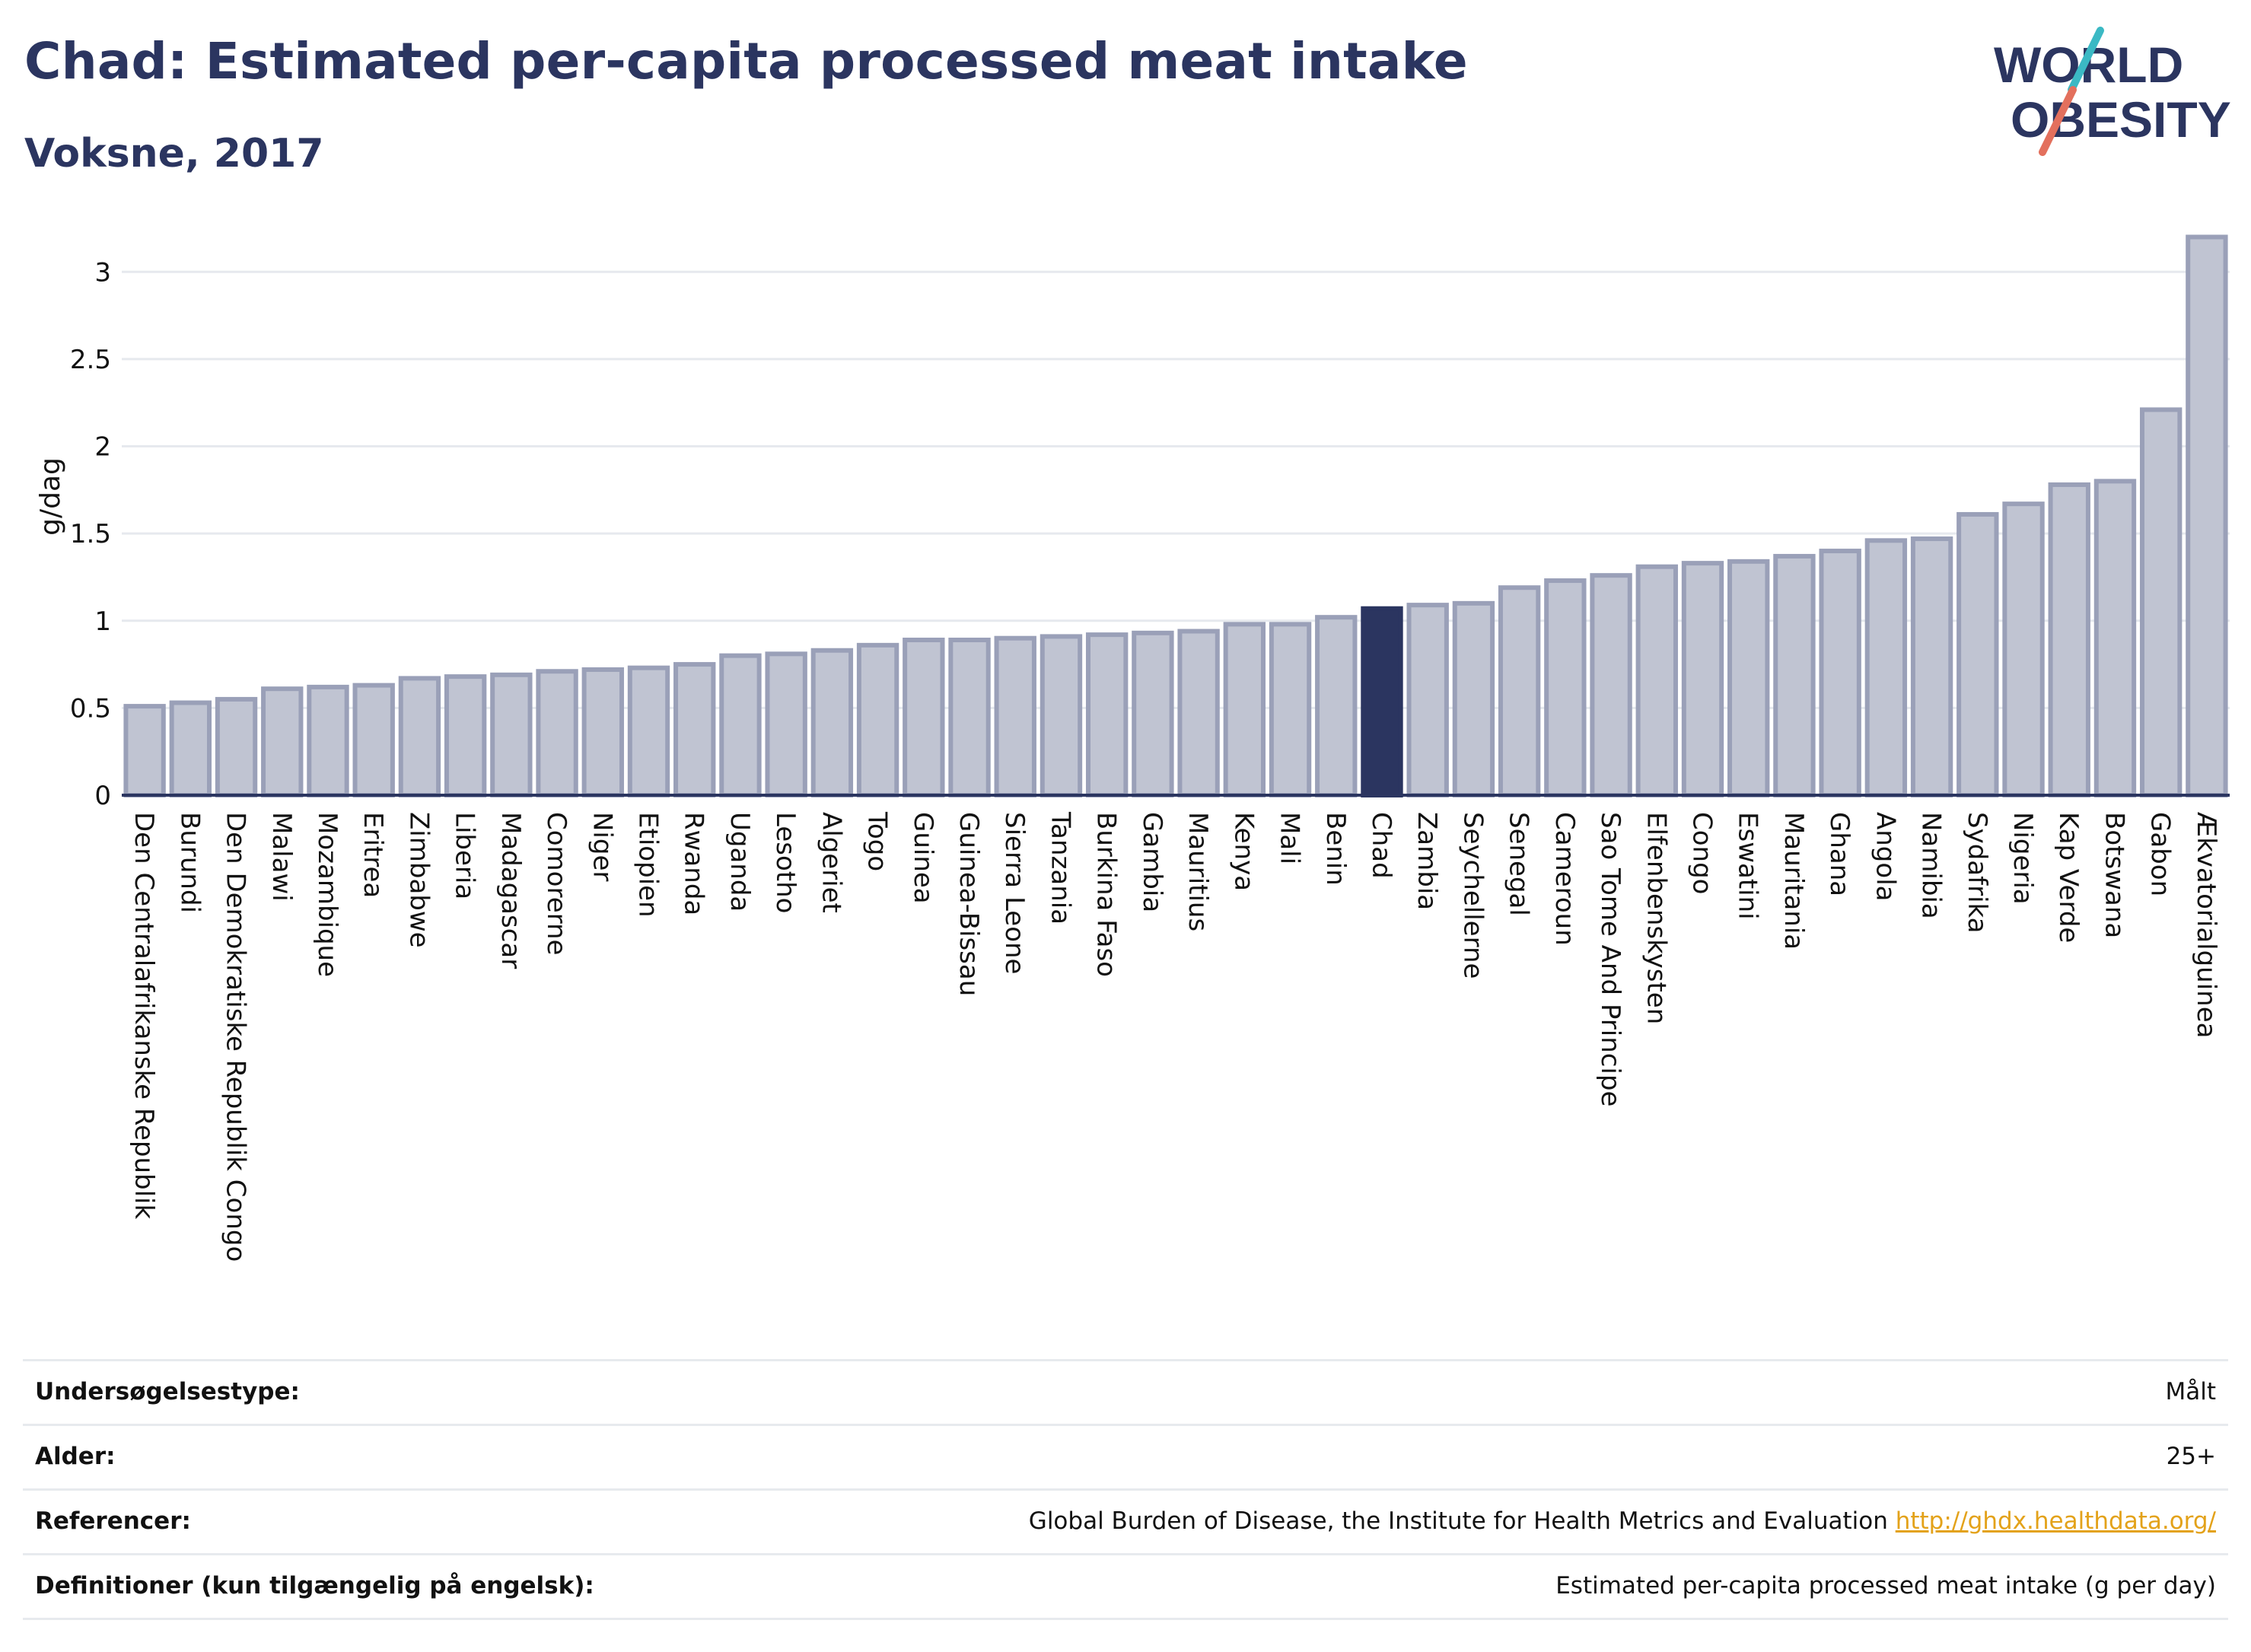  What do you see at coordinates (1335, 849) in the screenshot?
I see `x-tick-label: Benin` at bounding box center [1335, 849].